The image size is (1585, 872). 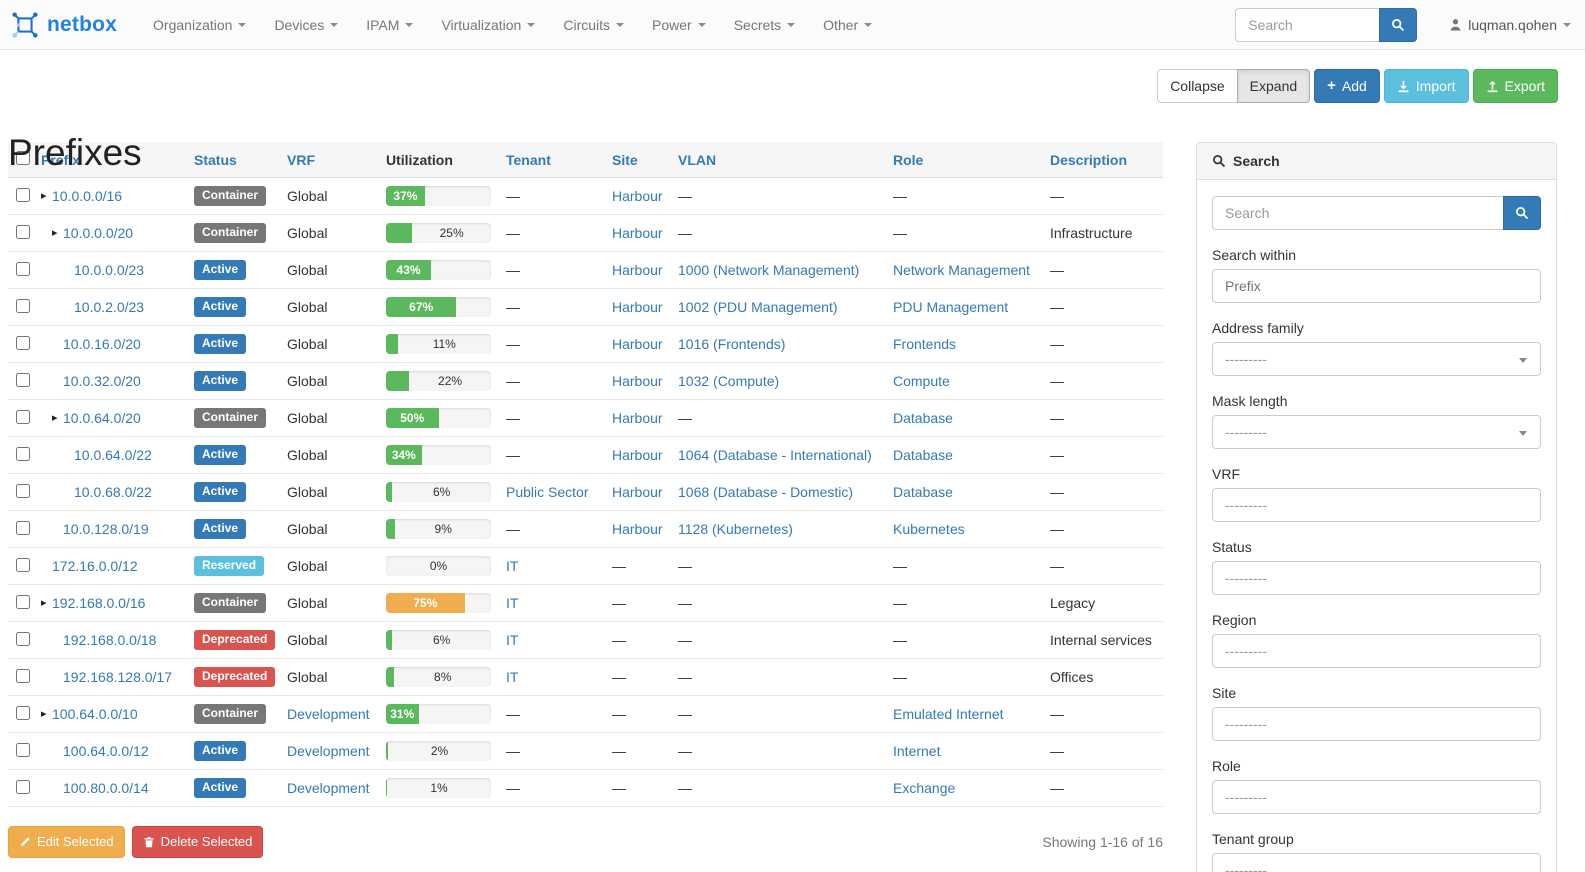 What do you see at coordinates (1357, 213) in the screenshot?
I see `sidebar-search-input` at bounding box center [1357, 213].